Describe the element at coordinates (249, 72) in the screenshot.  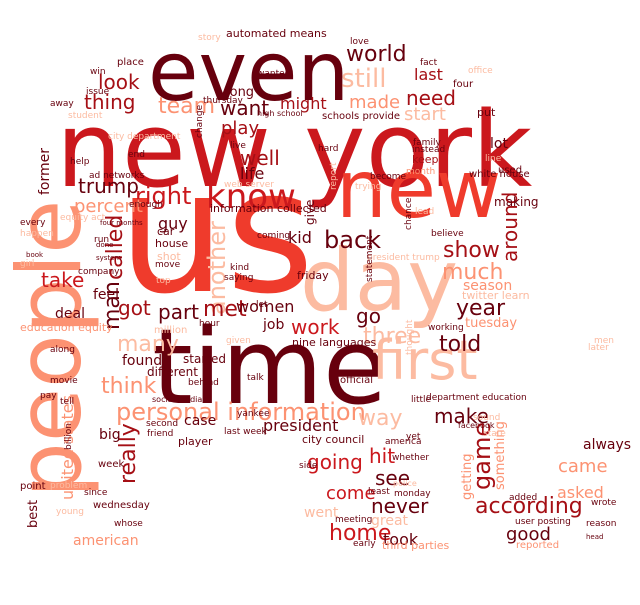
I see `word-even: even` at that location.